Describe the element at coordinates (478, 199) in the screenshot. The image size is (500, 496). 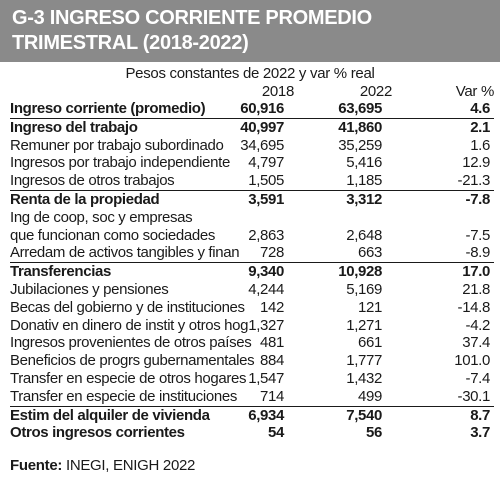
I see `value-var: -7.8` at that location.